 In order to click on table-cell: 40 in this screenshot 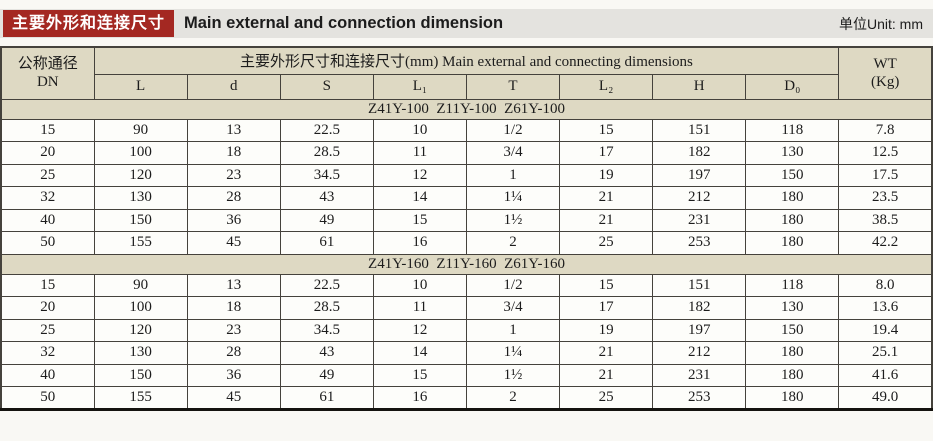, I will do `click(47, 220)`.